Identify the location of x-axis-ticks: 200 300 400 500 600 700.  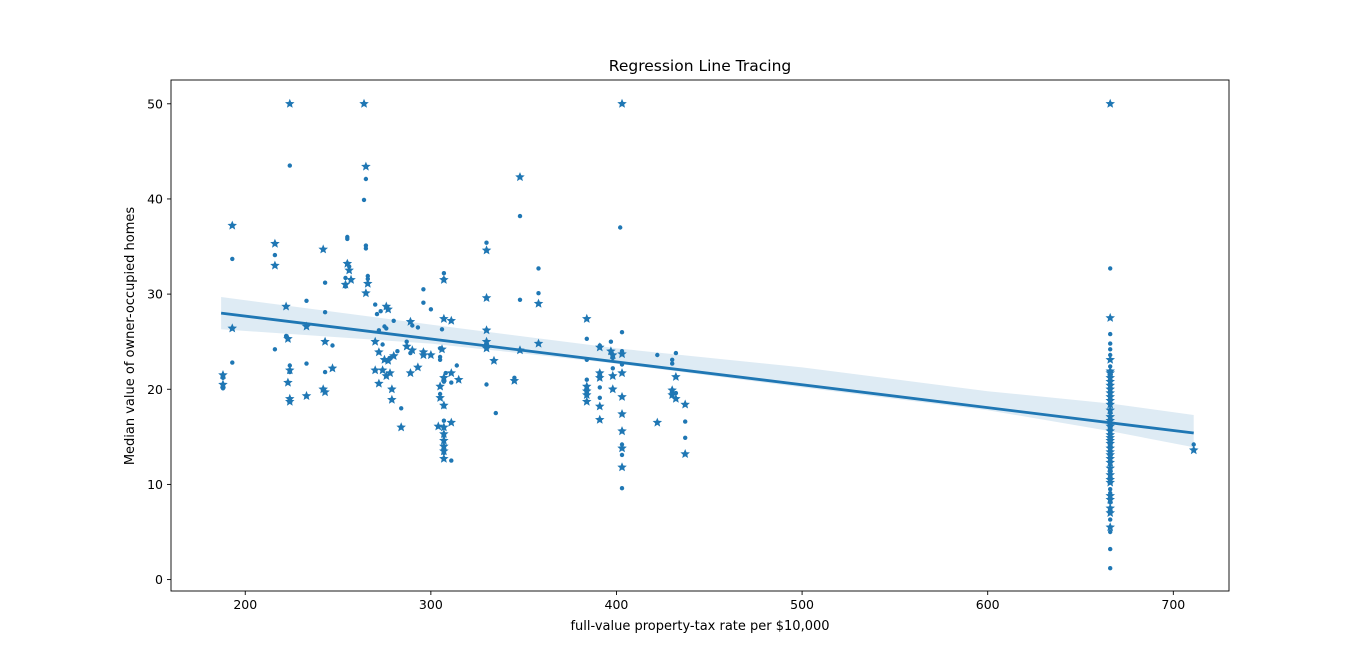
(709, 601).